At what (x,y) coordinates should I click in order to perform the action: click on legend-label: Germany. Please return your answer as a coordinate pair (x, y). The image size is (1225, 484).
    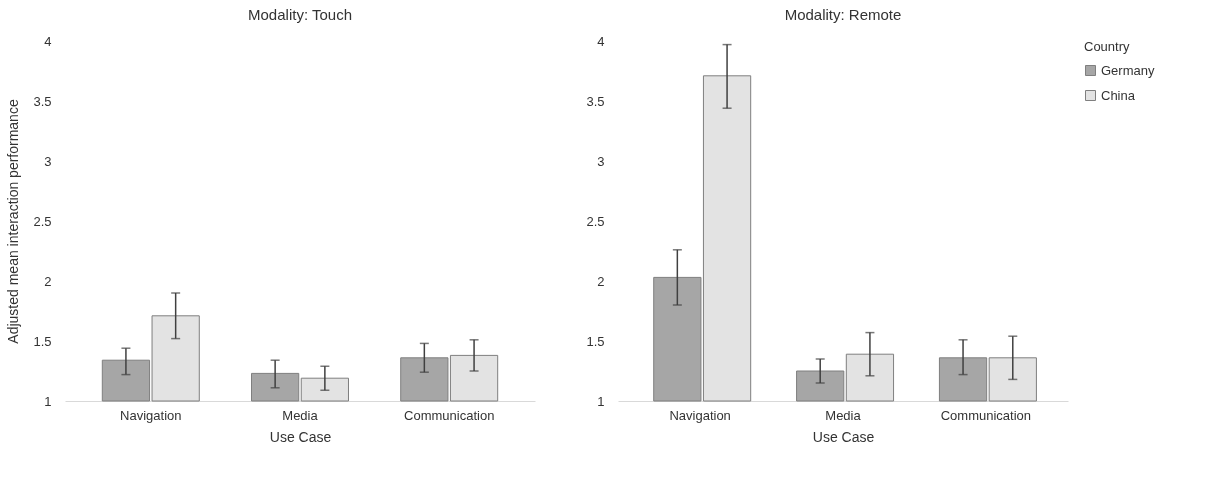
    Looking at the image, I should click on (1128, 70).